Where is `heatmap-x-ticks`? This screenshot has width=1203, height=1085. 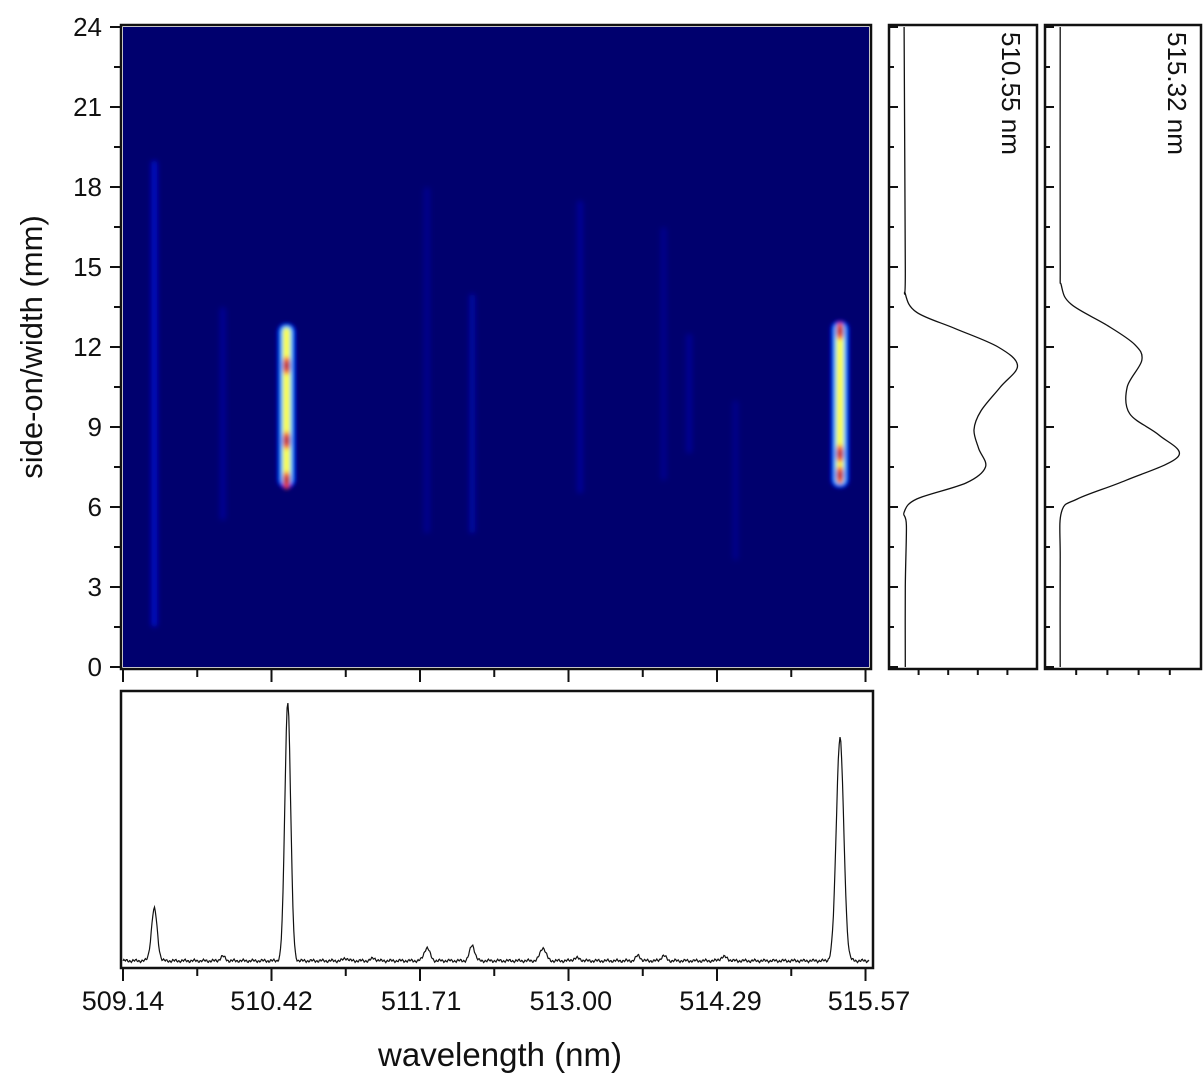 heatmap-x-ticks is located at coordinates (494, 675).